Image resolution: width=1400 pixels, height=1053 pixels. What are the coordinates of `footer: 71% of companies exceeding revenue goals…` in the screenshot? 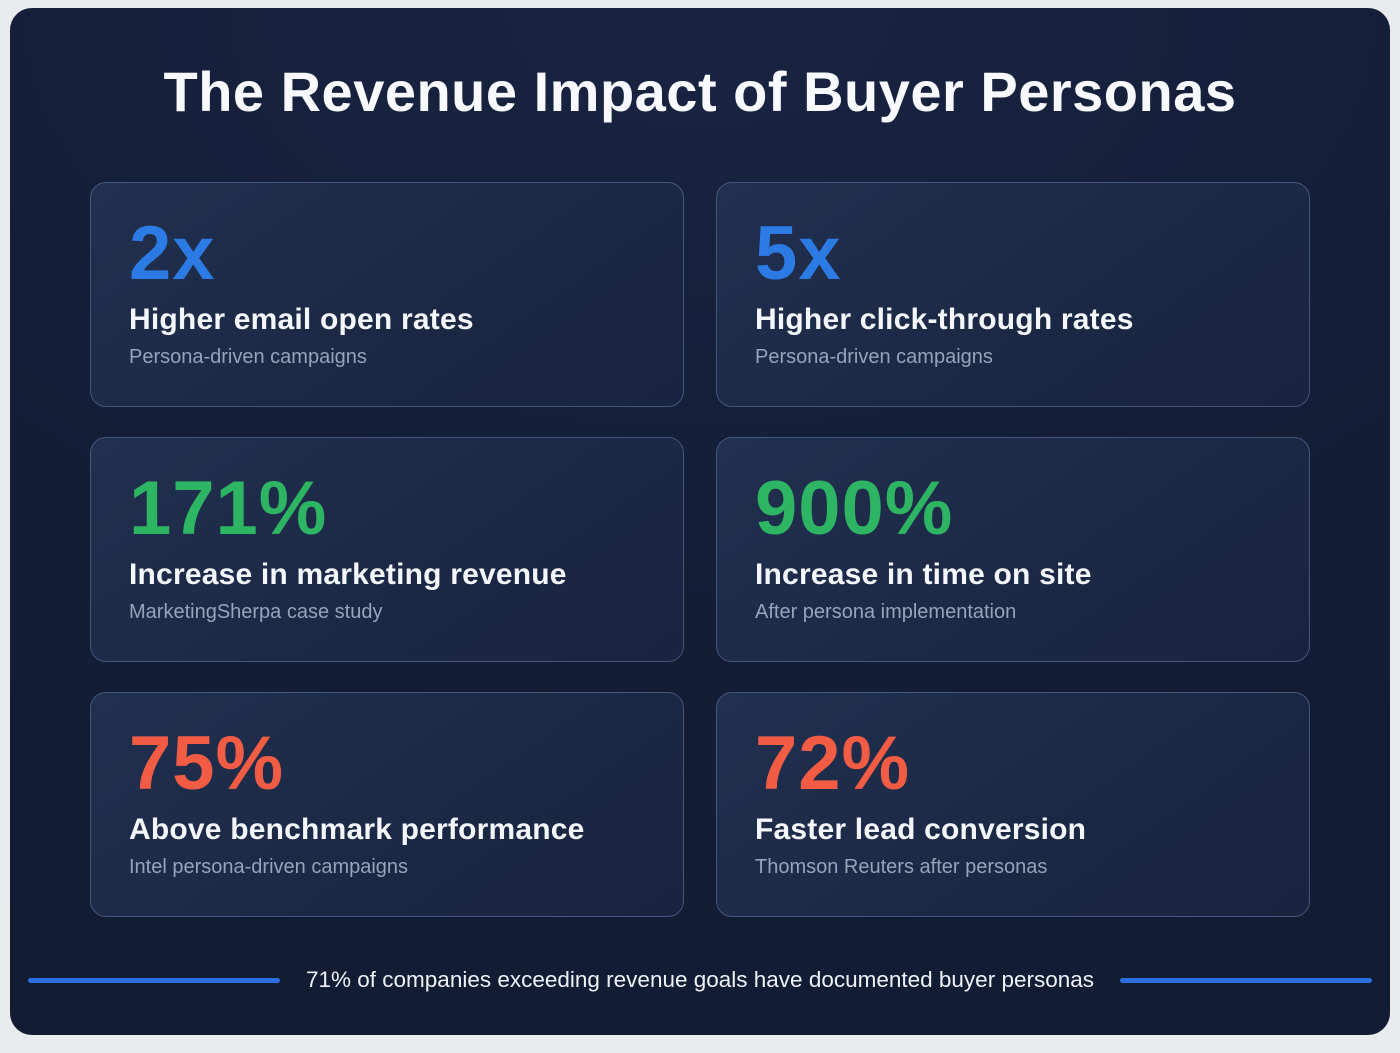 It's located at (700, 980).